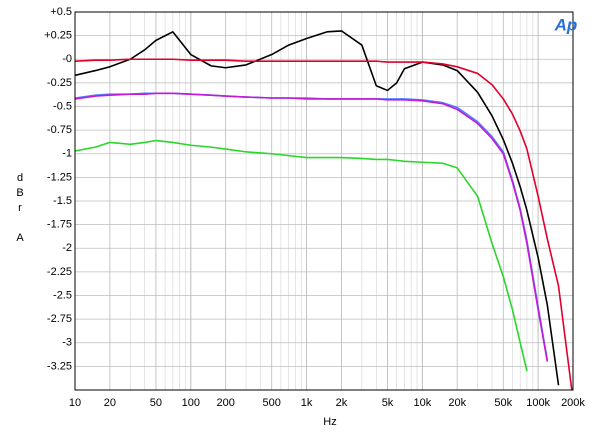 This screenshot has height=435, width=600. I want to click on x-tick-label: 100, so click(191, 403).